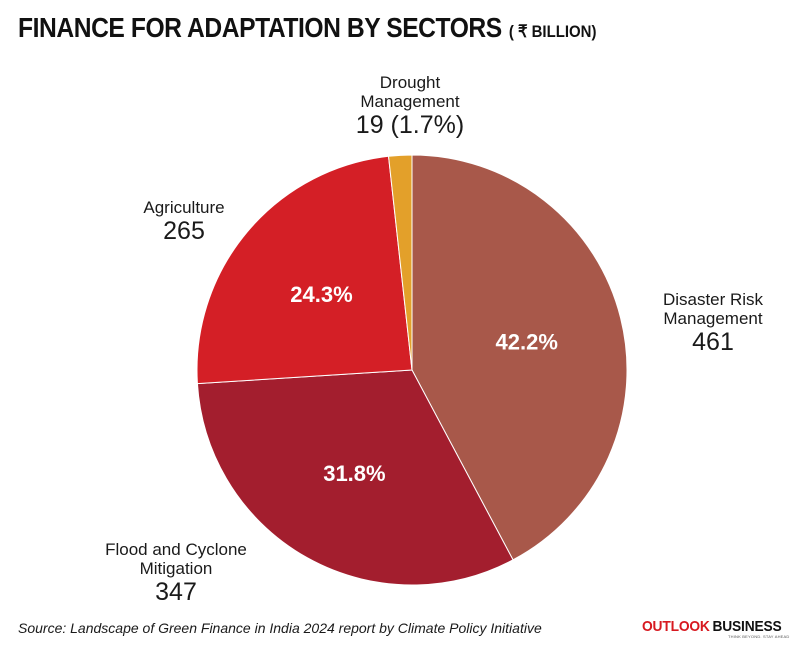 The width and height of the screenshot is (801, 659). I want to click on chart-title-text: FINANCE FOR ADAPTATION BY SECTORS, so click(260, 27).